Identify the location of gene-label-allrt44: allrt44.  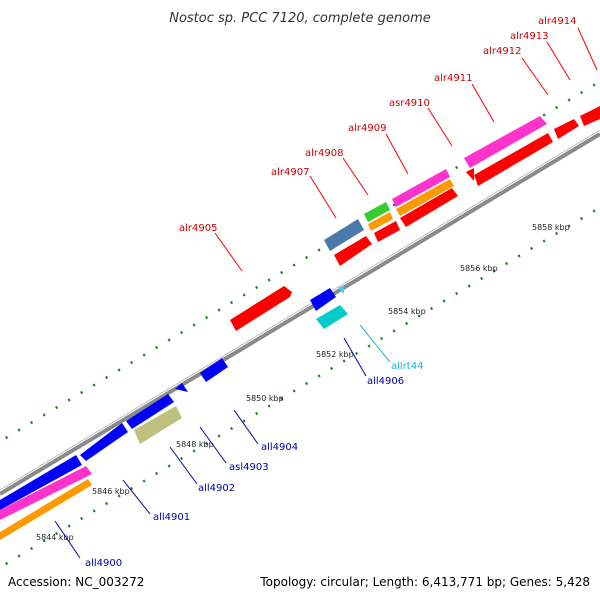
(407, 366).